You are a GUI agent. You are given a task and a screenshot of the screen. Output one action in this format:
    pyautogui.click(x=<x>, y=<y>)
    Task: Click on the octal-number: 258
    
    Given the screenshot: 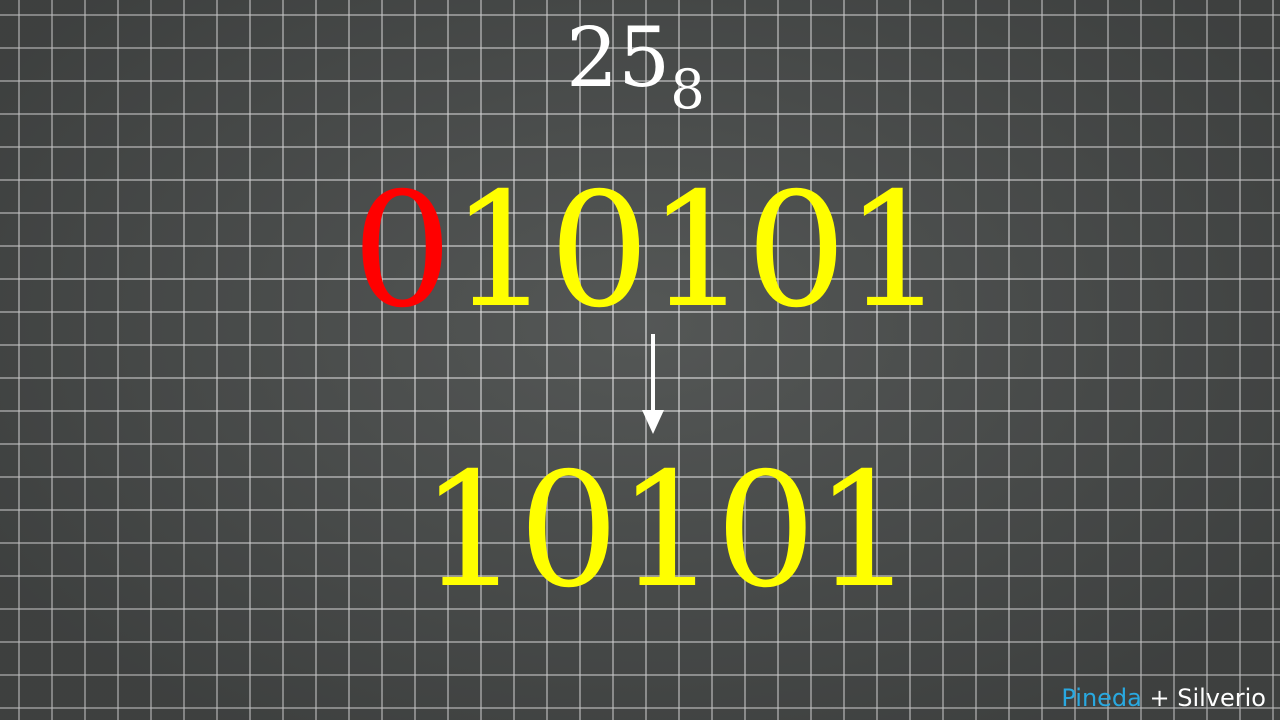 What is the action you would take?
    pyautogui.click(x=635, y=67)
    